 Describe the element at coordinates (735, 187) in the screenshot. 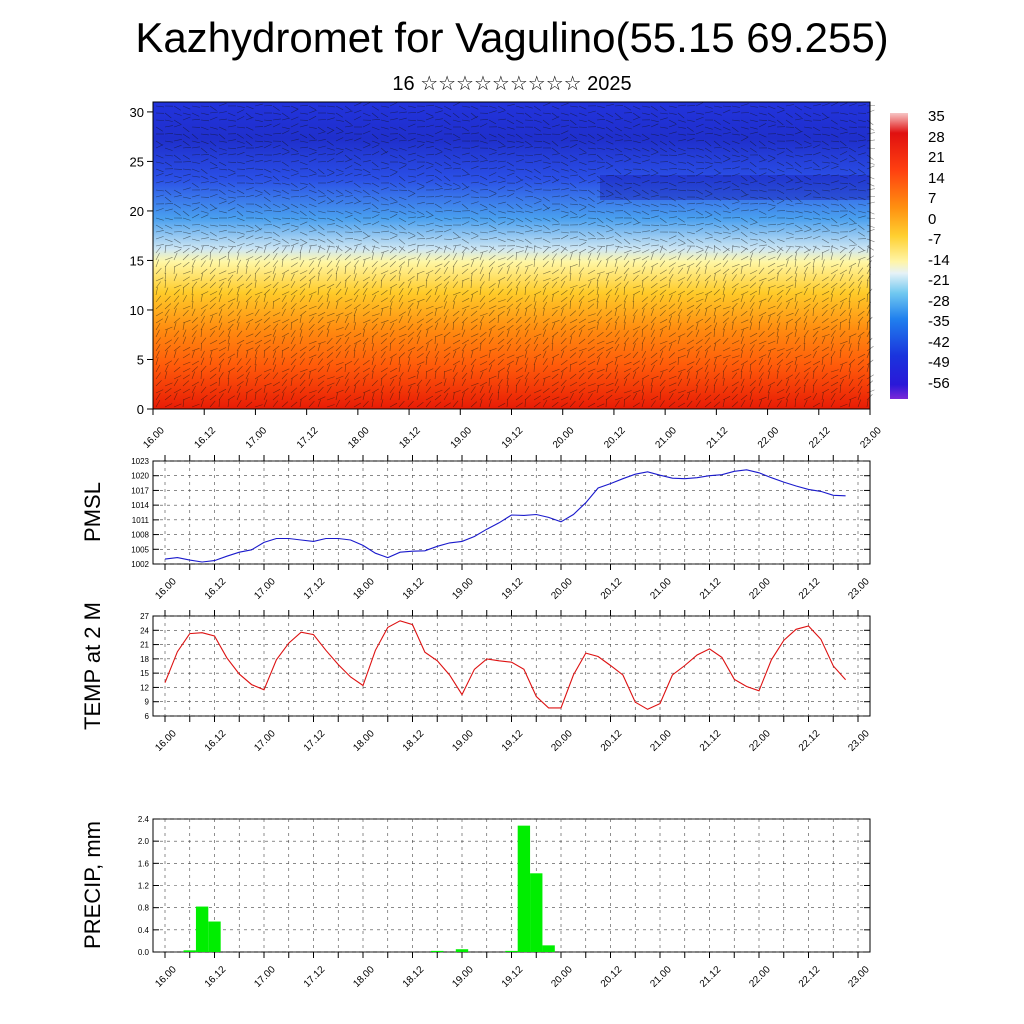

I see `heatmap-cold-band` at that location.